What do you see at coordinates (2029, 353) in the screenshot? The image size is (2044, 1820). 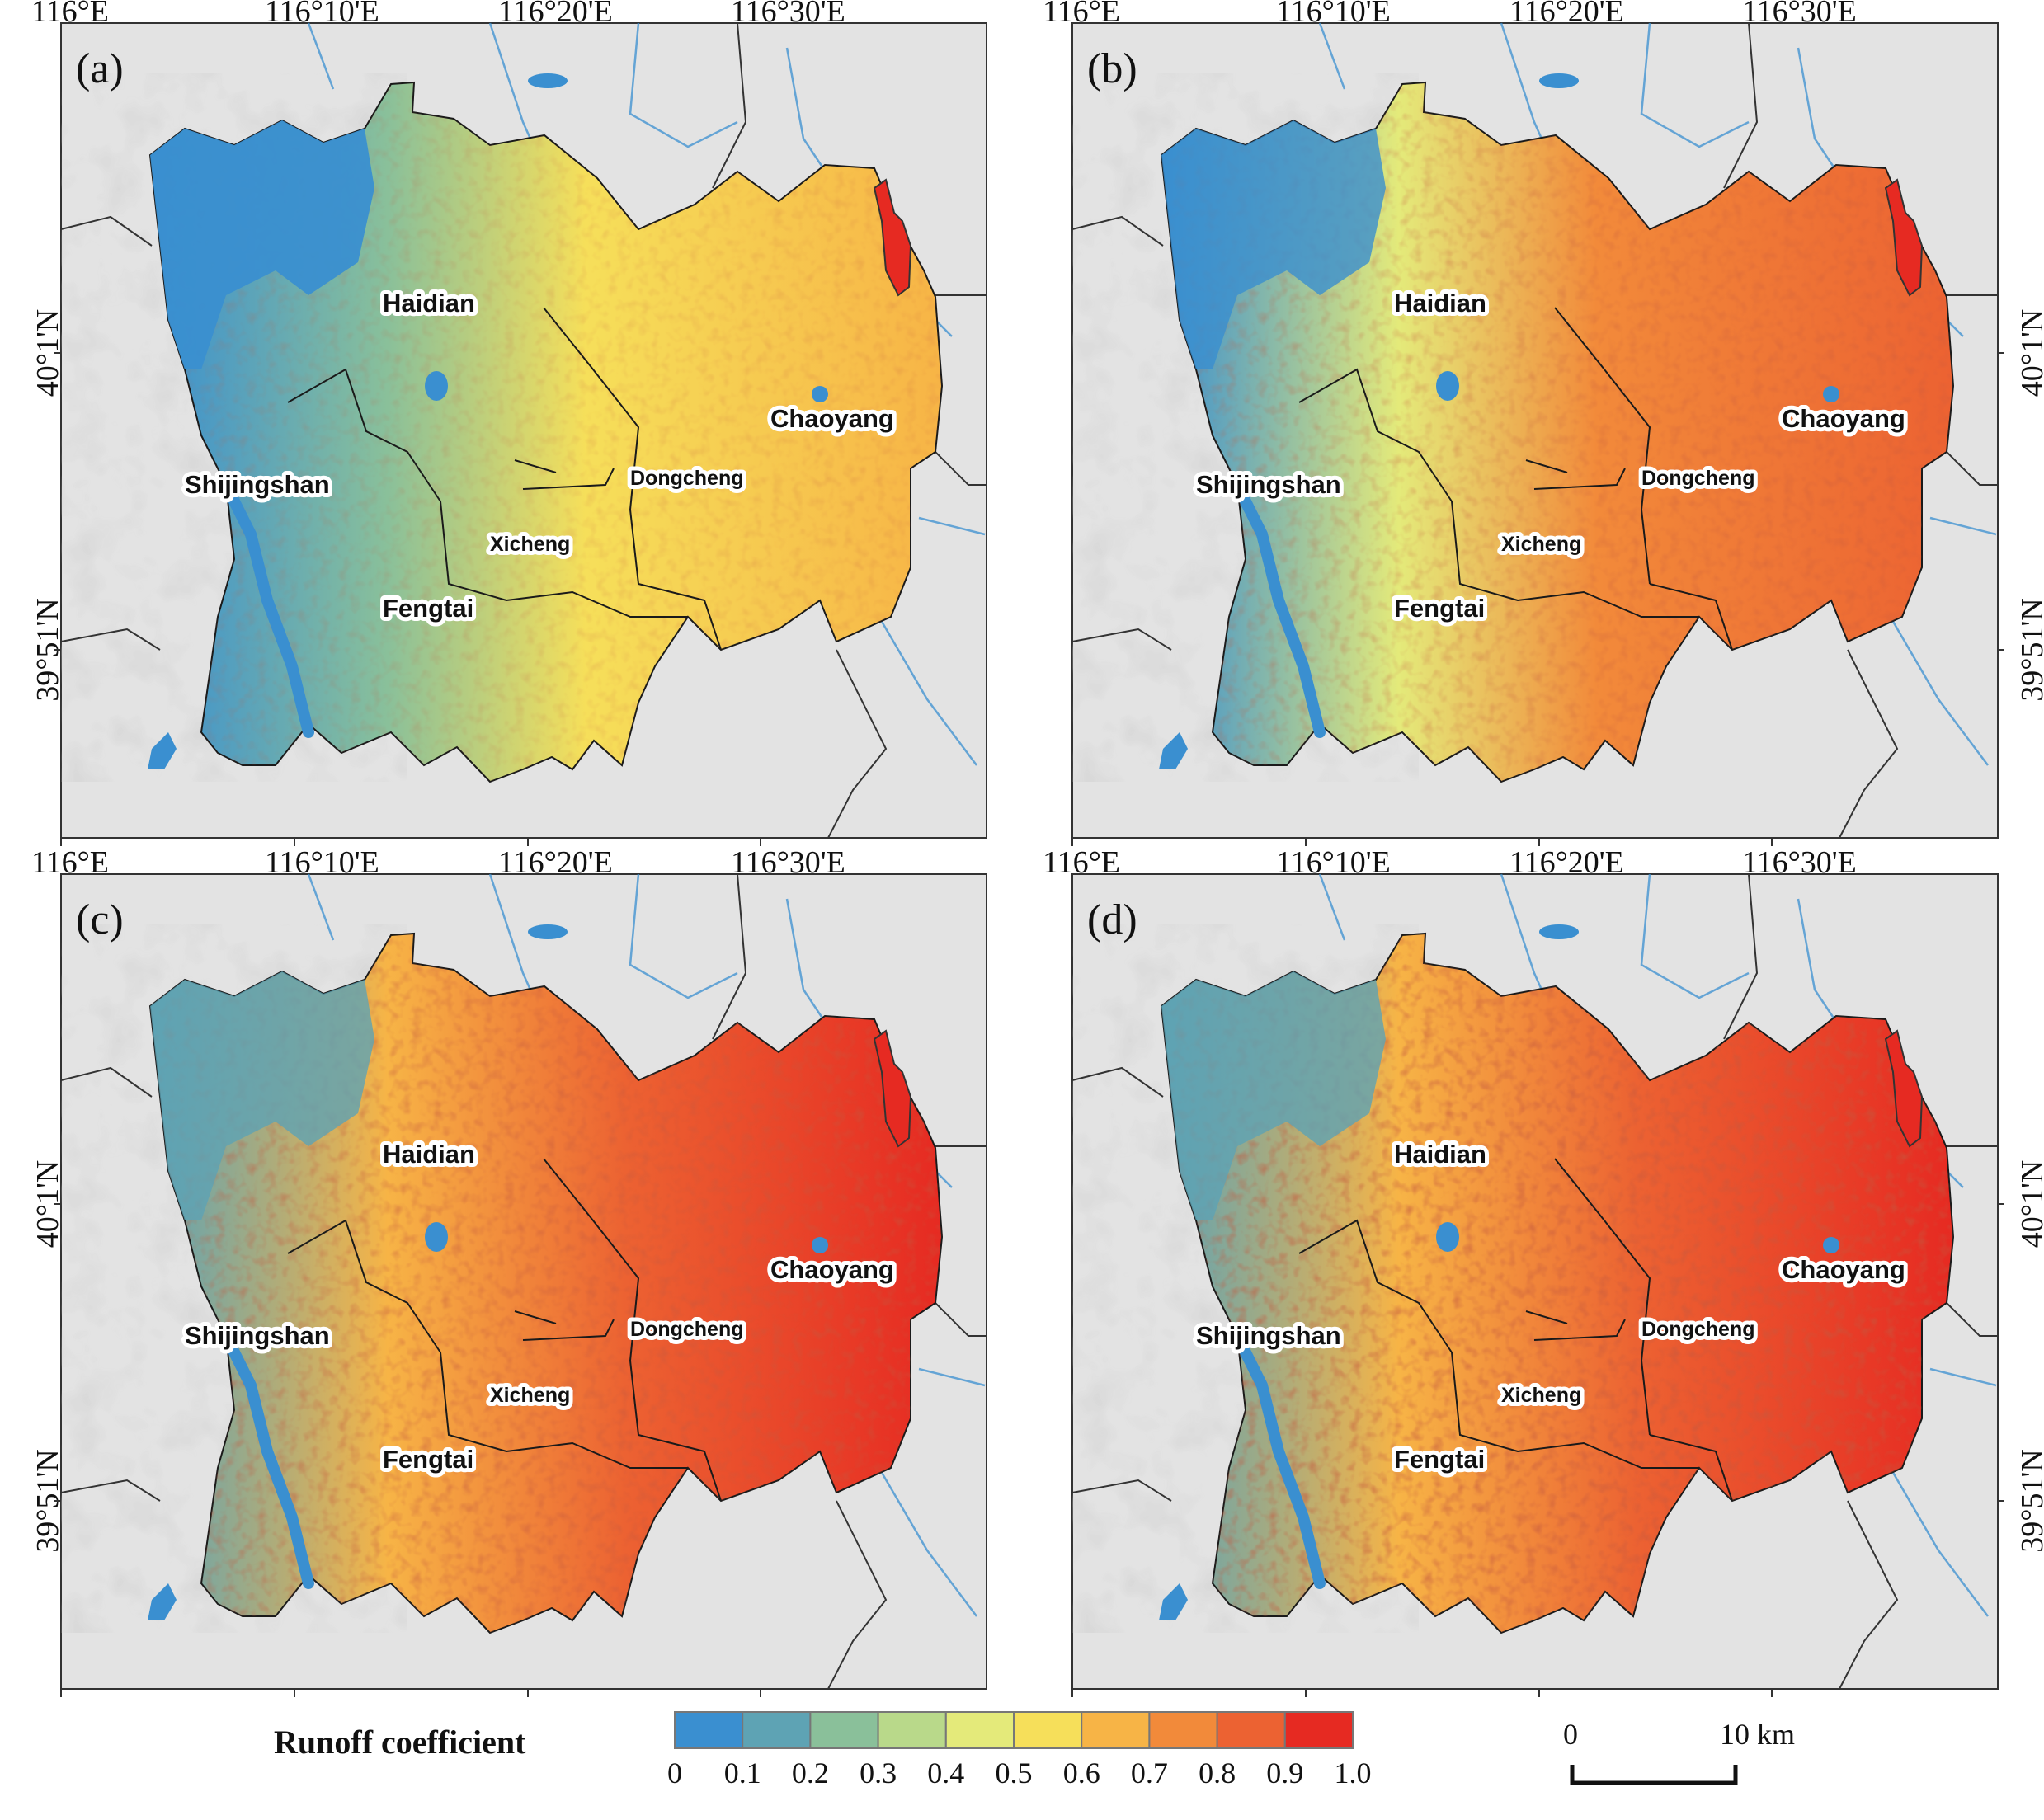 I see `latitude-label: 40°1'N` at bounding box center [2029, 353].